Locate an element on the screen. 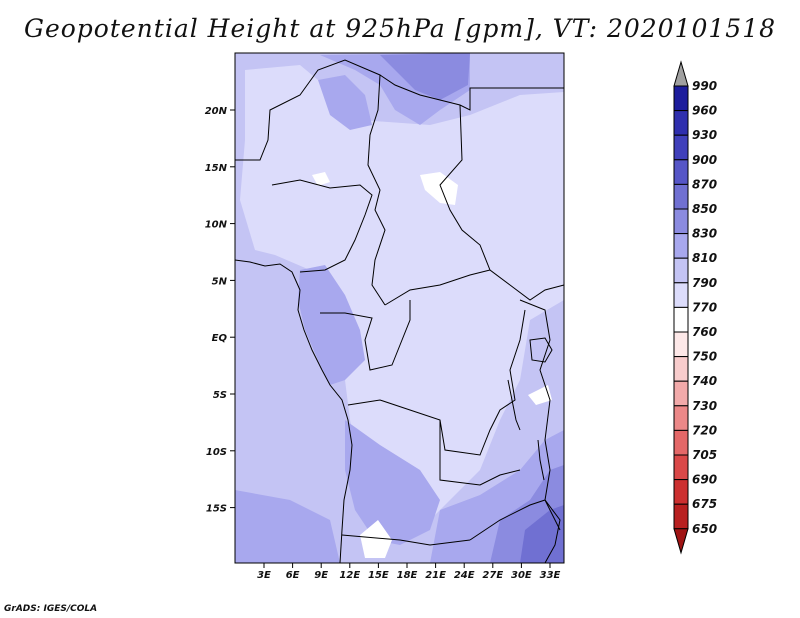 The height and width of the screenshot is (618, 800). border-namibia is located at coordinates (406, 540).